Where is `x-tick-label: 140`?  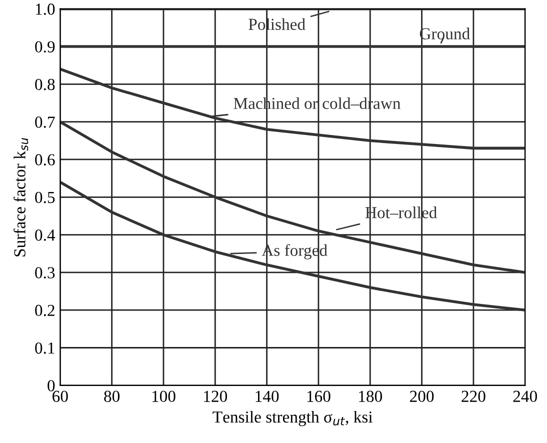 x-tick-label: 140 is located at coordinates (267, 396).